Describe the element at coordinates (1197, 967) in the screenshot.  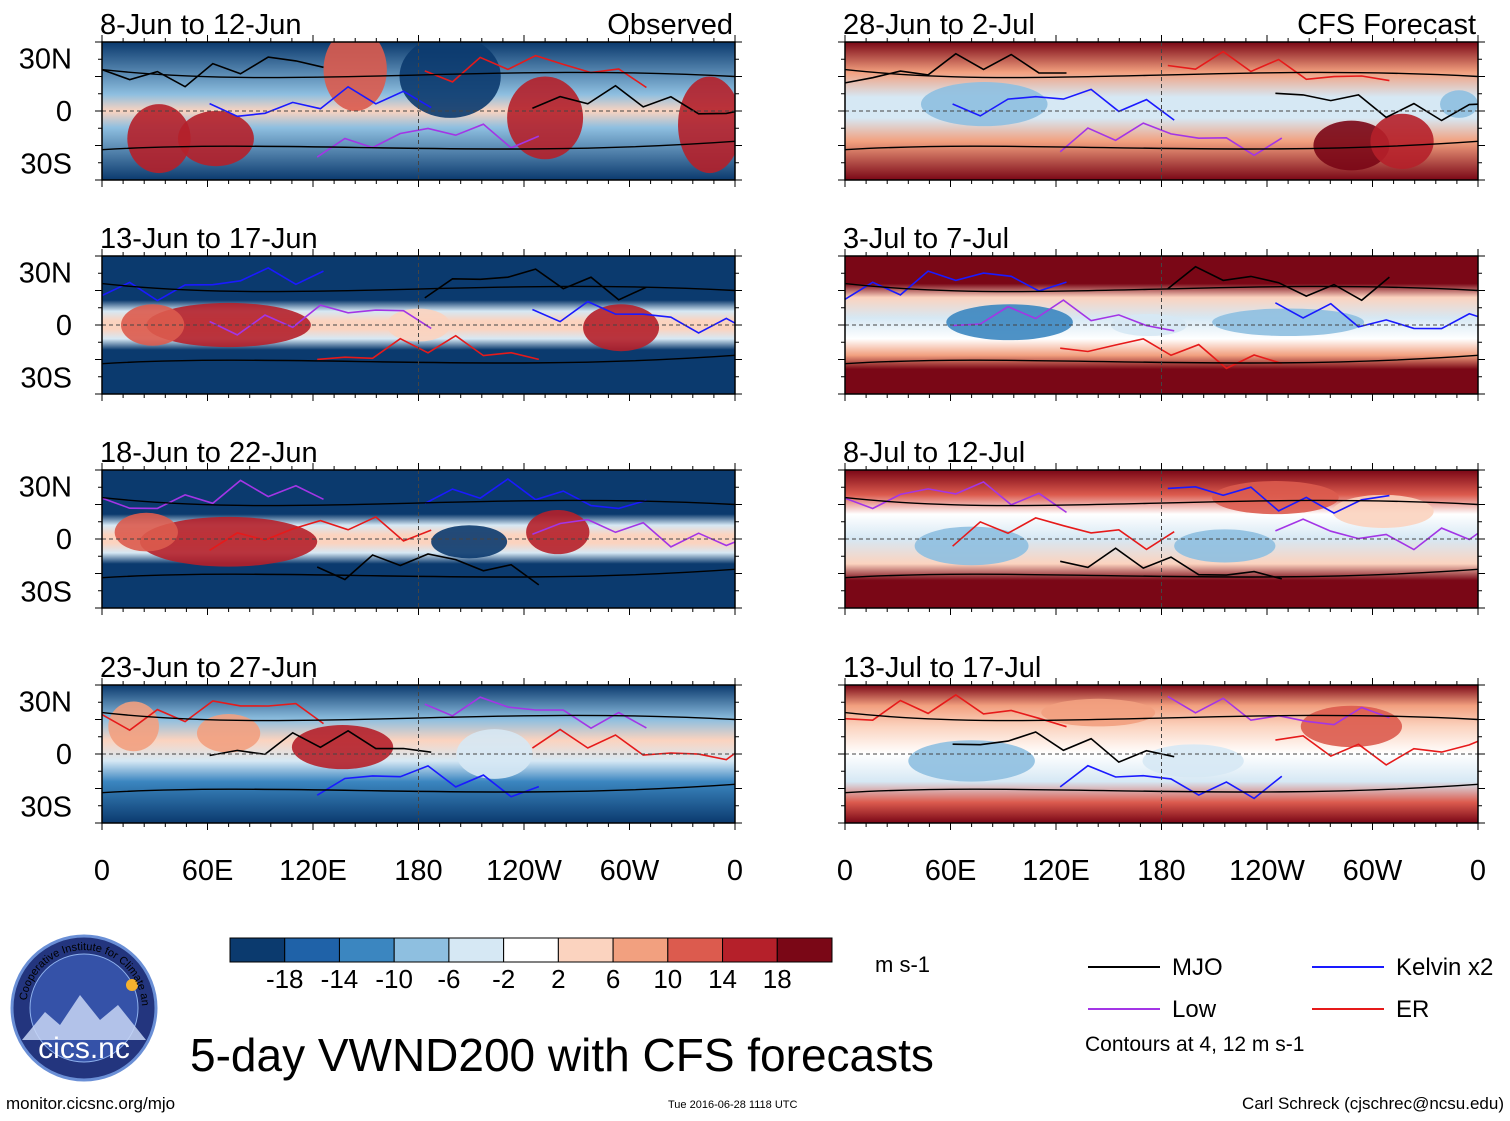
I see `legend-label: MJO` at that location.